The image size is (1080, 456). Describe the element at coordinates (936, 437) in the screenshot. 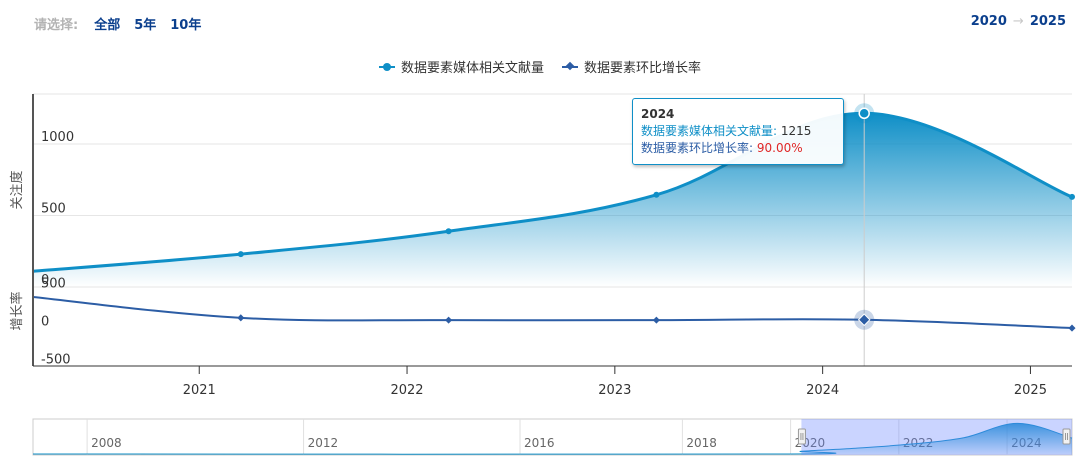

I see `navigator-selected-range` at that location.